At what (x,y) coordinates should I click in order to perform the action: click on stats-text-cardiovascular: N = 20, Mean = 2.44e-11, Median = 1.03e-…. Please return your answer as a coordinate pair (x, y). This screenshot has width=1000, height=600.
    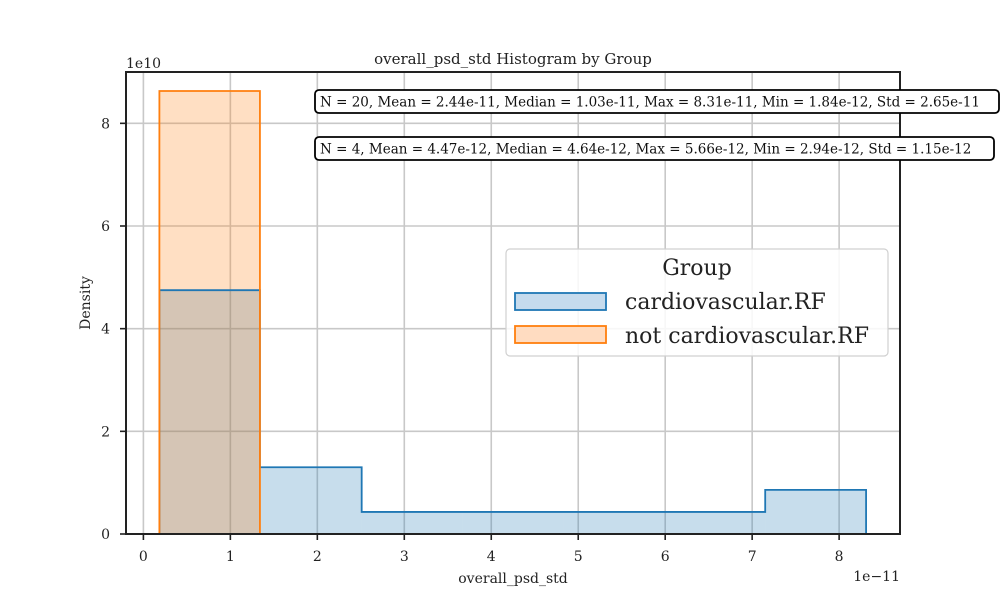
    Looking at the image, I should click on (650, 103).